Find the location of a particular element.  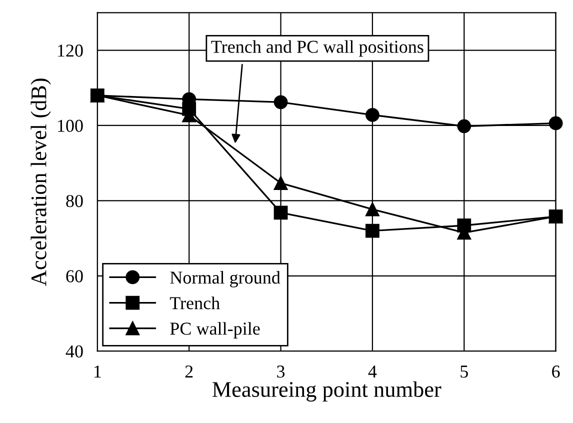

y-tick-label: 100 is located at coordinates (70, 126).